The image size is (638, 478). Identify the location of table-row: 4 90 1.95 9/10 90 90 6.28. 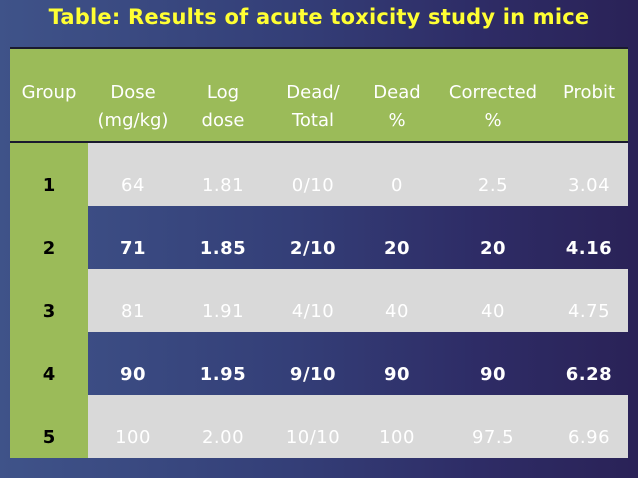
(319, 363).